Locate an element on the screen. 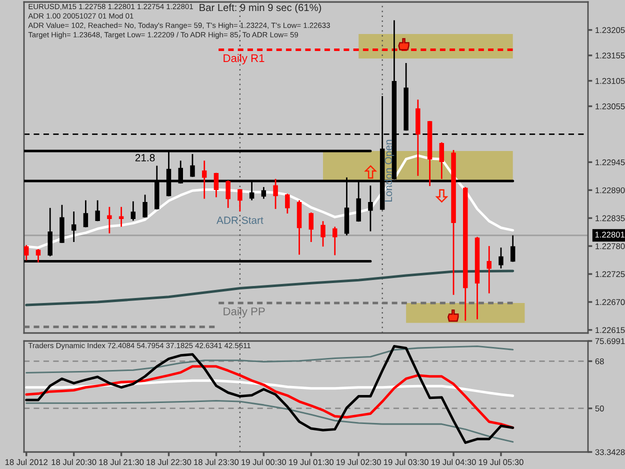 The height and width of the screenshot is (469, 625). x-tick-label: 19 Jul 01:30 is located at coordinates (311, 462).